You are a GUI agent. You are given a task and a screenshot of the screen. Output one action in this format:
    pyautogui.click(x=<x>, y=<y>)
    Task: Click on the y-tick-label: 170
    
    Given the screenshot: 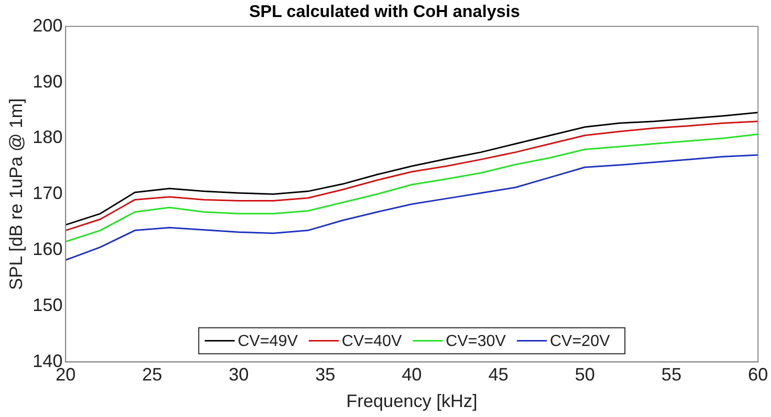 What is the action you would take?
    pyautogui.click(x=47, y=193)
    